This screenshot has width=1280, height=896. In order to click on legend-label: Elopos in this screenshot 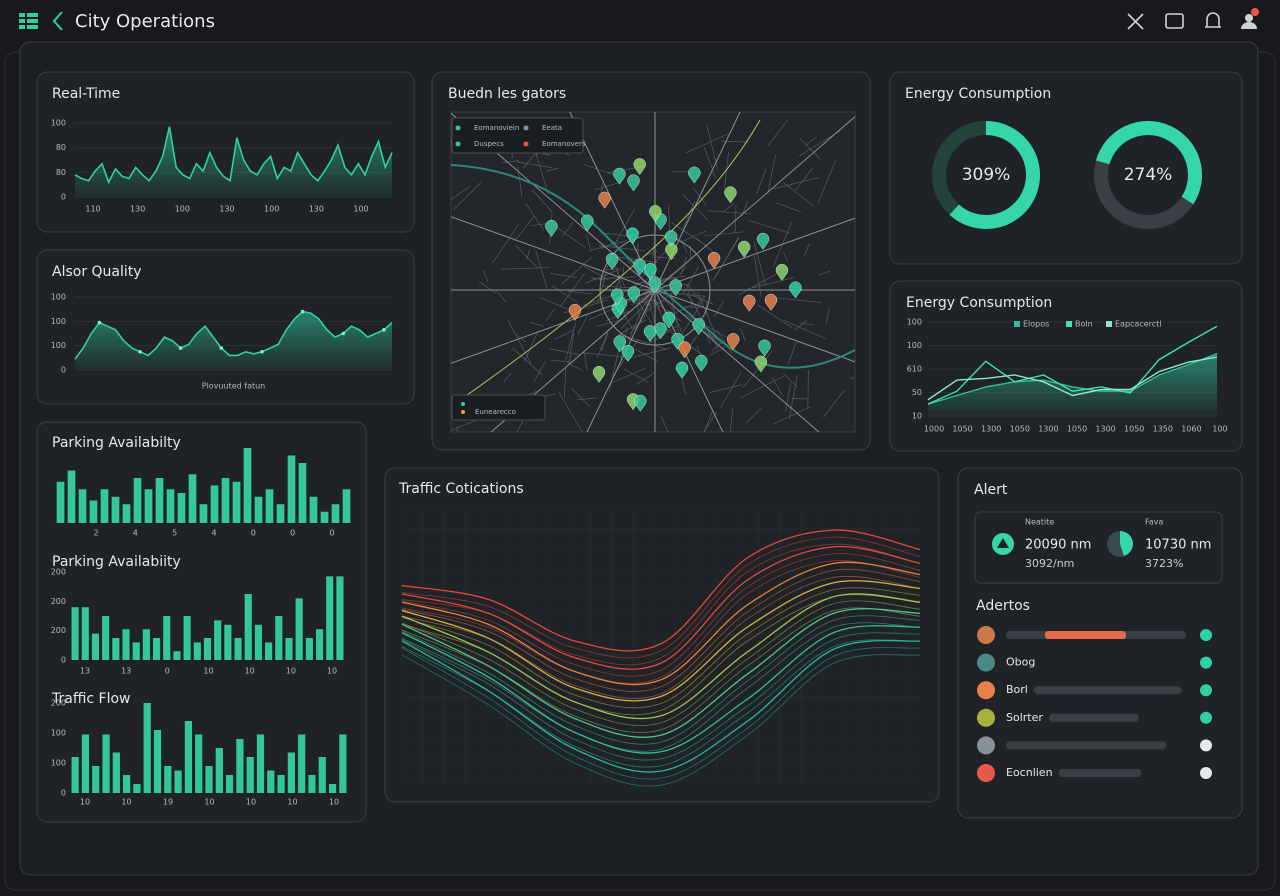, I will do `click(1036, 324)`.